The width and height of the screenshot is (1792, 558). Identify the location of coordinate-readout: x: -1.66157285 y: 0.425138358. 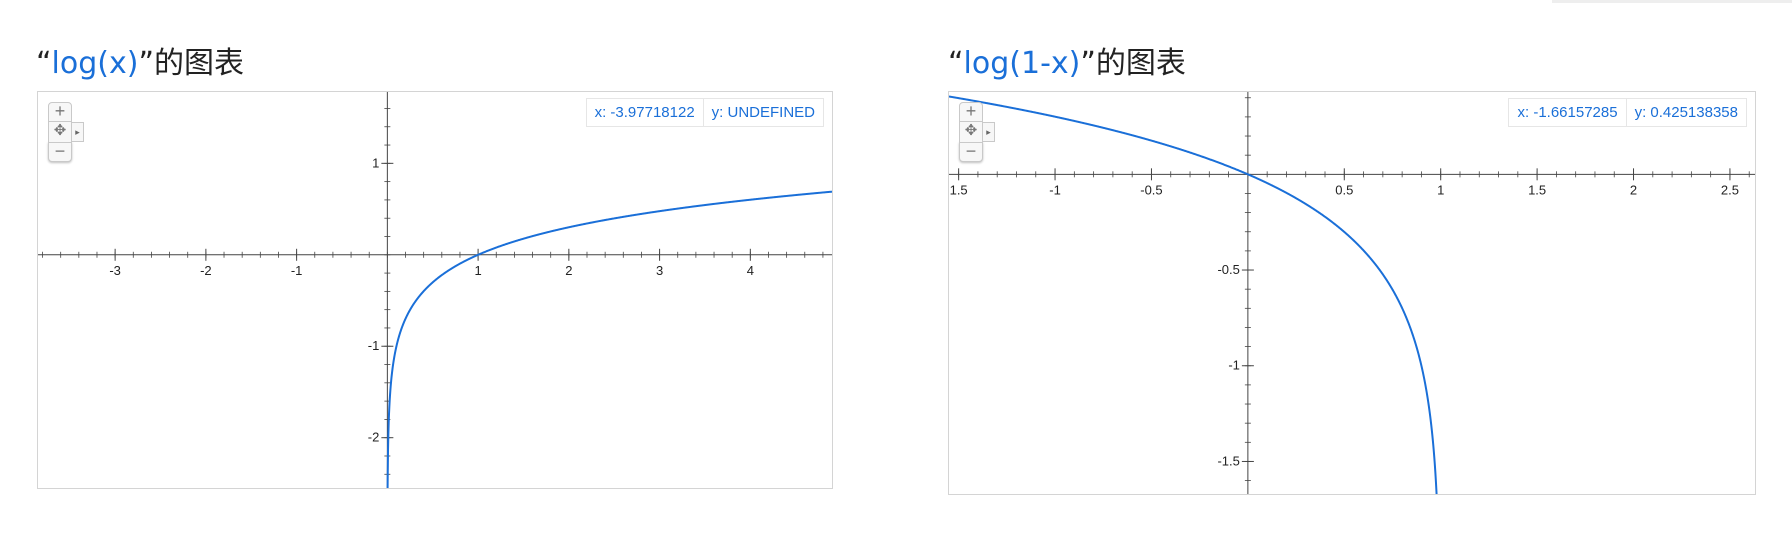
(1627, 112).